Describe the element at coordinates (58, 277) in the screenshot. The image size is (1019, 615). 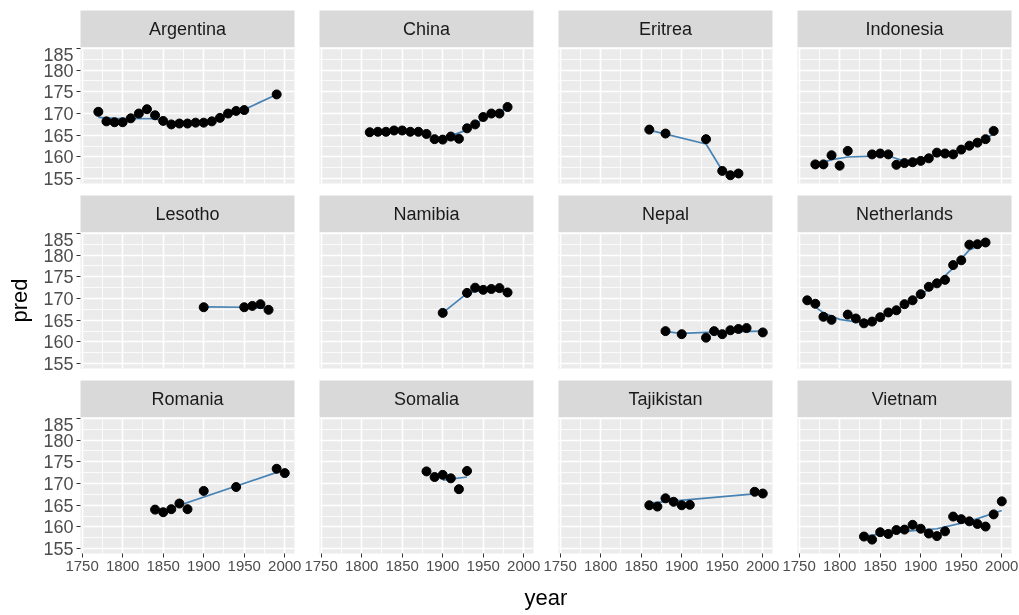
I see `y-tick-label: 175` at that location.